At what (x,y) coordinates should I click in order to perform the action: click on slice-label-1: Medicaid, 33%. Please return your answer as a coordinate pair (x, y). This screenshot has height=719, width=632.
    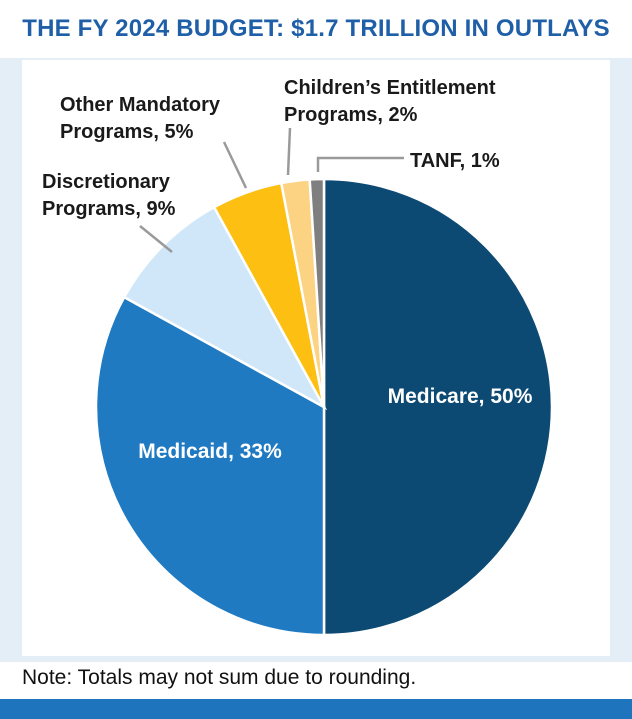
    Looking at the image, I should click on (210, 451).